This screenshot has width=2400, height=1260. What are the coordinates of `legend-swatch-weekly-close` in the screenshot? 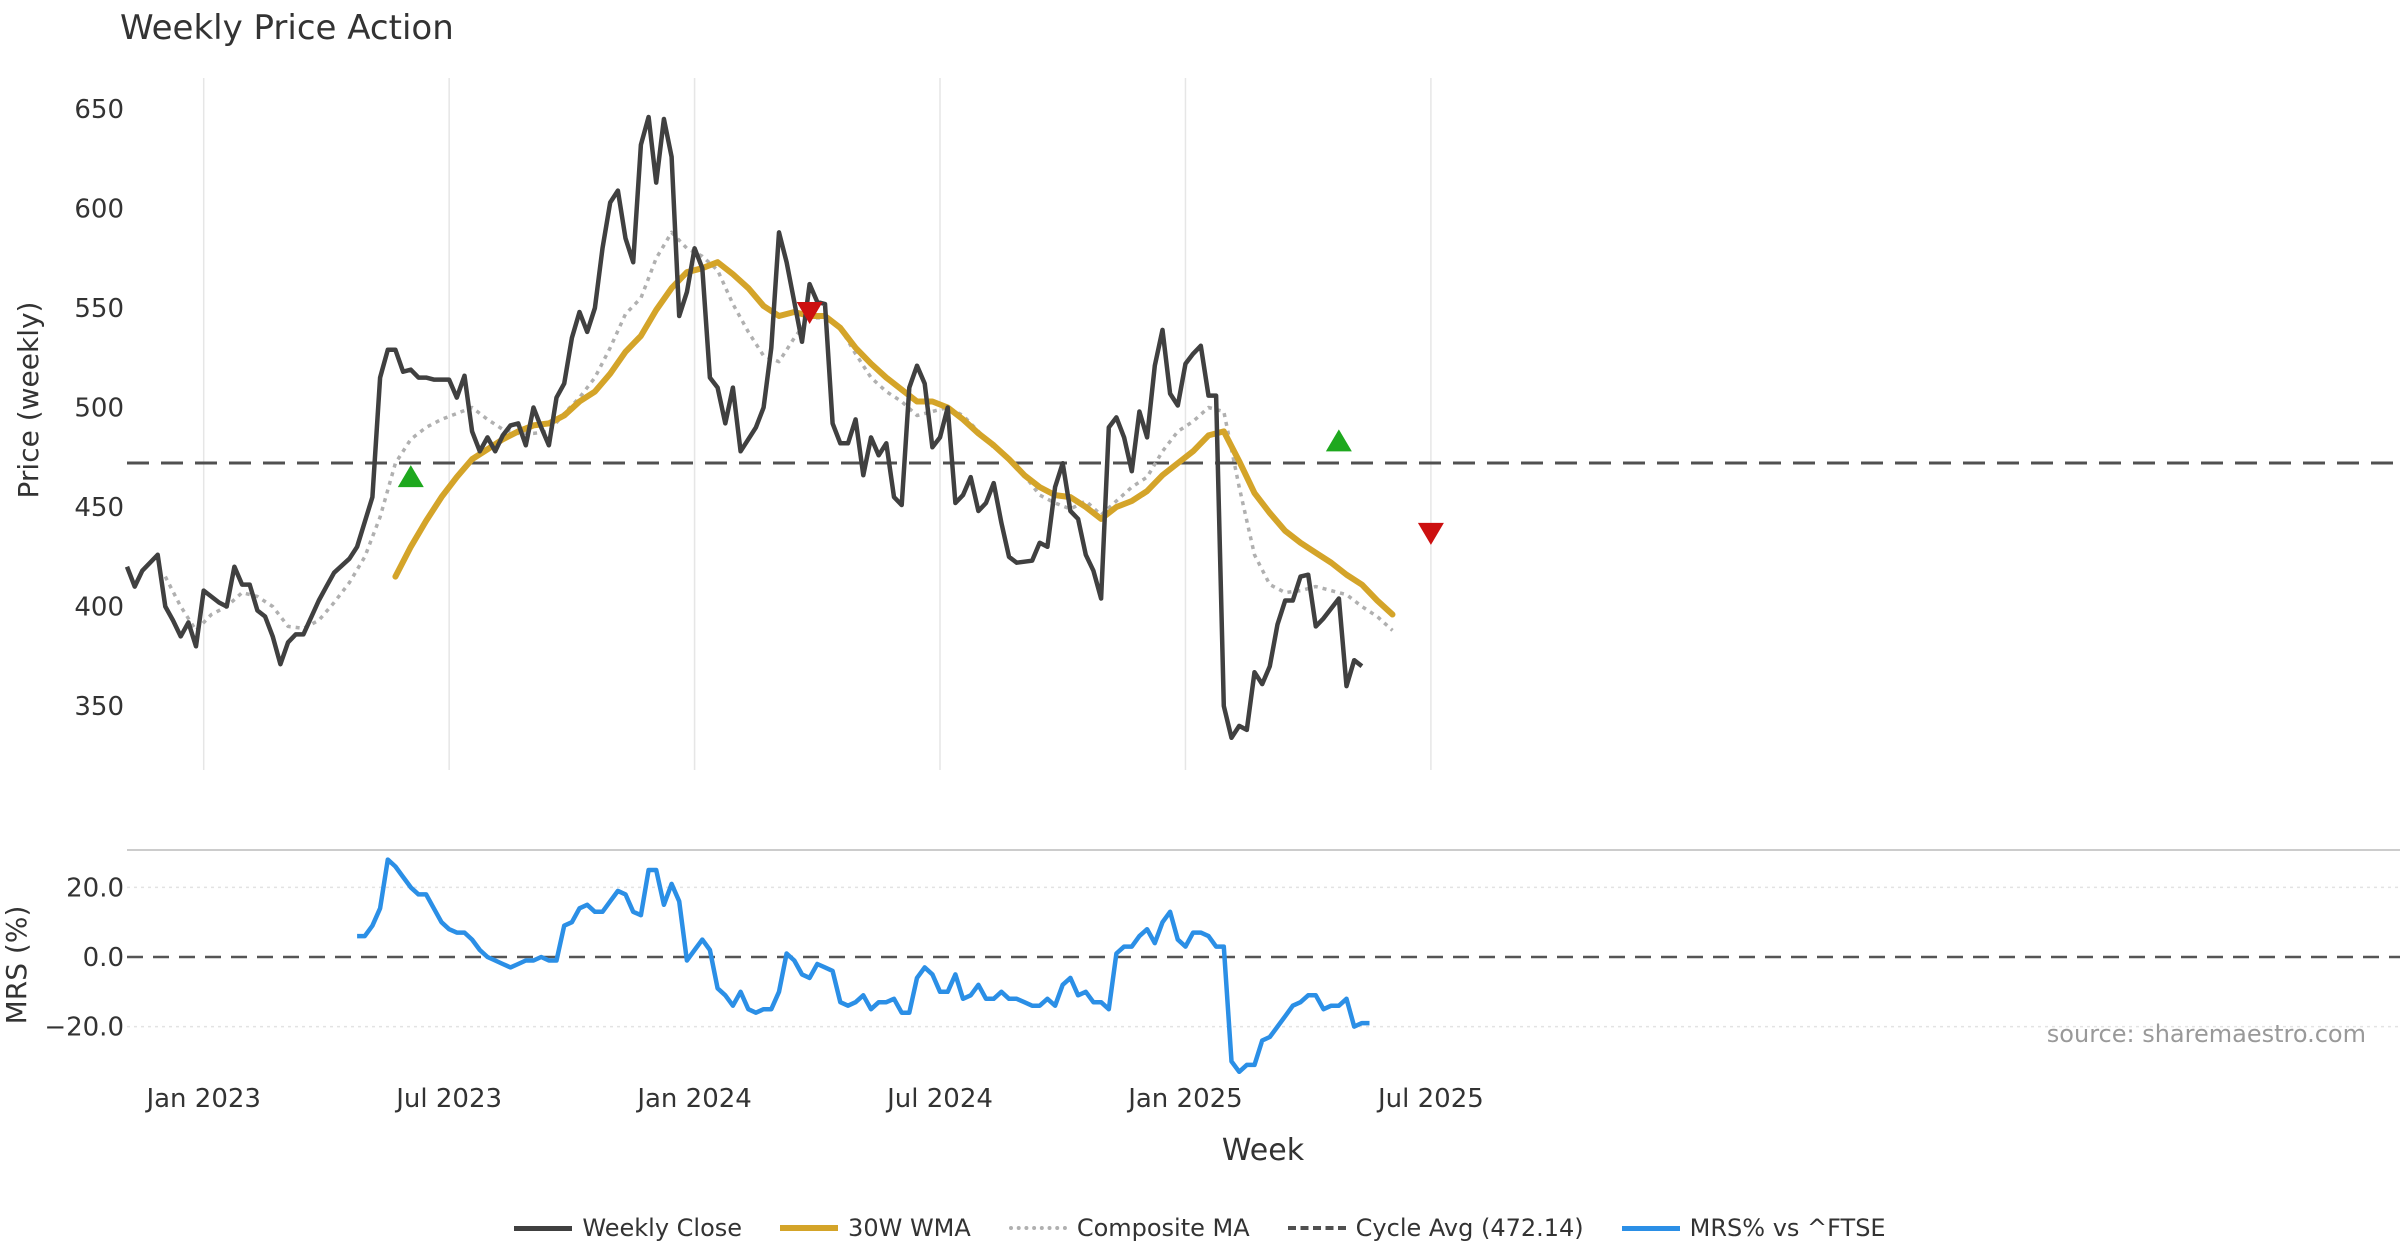 It's located at (543, 1228).